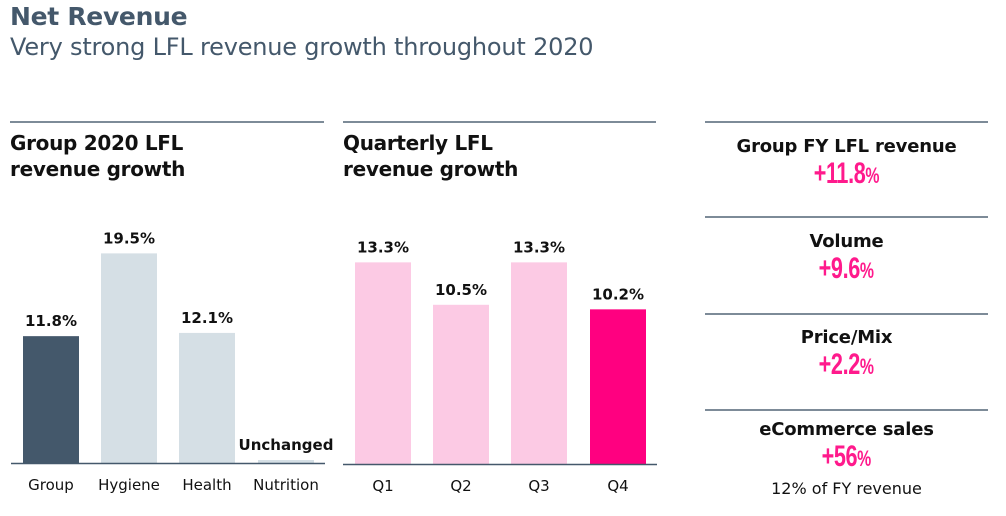 This screenshot has height=516, width=1006. I want to click on kpi-label: Volume, so click(846, 241).